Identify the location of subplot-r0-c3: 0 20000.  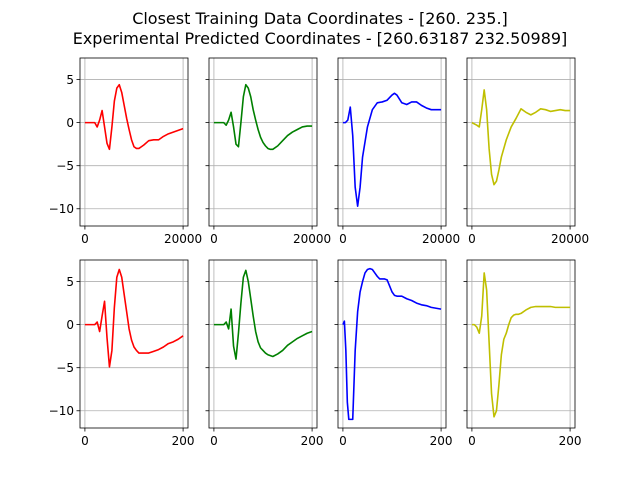
(526, 151).